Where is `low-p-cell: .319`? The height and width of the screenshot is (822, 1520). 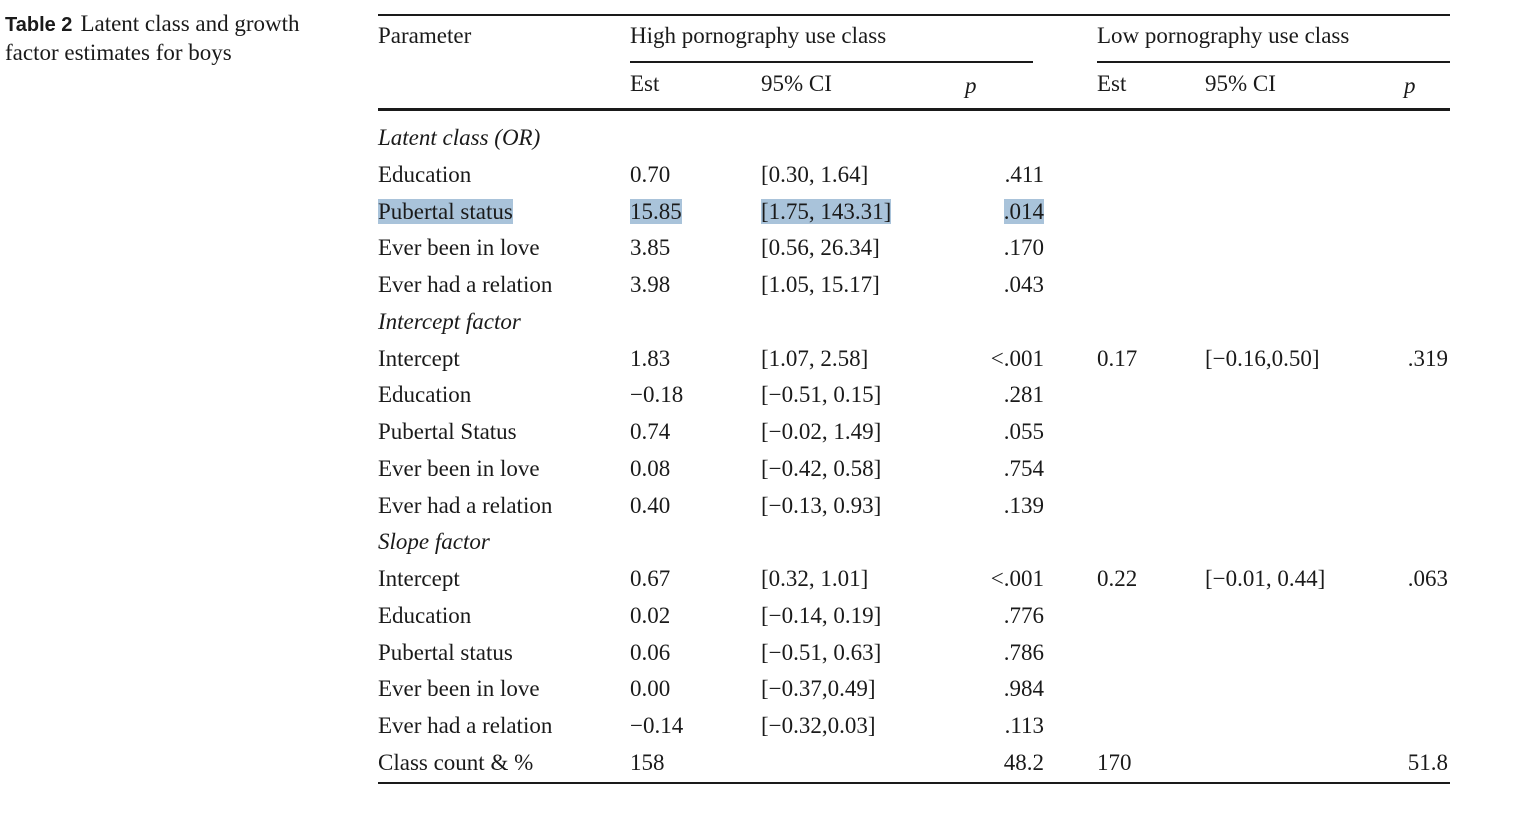 low-p-cell: .319 is located at coordinates (1427, 358).